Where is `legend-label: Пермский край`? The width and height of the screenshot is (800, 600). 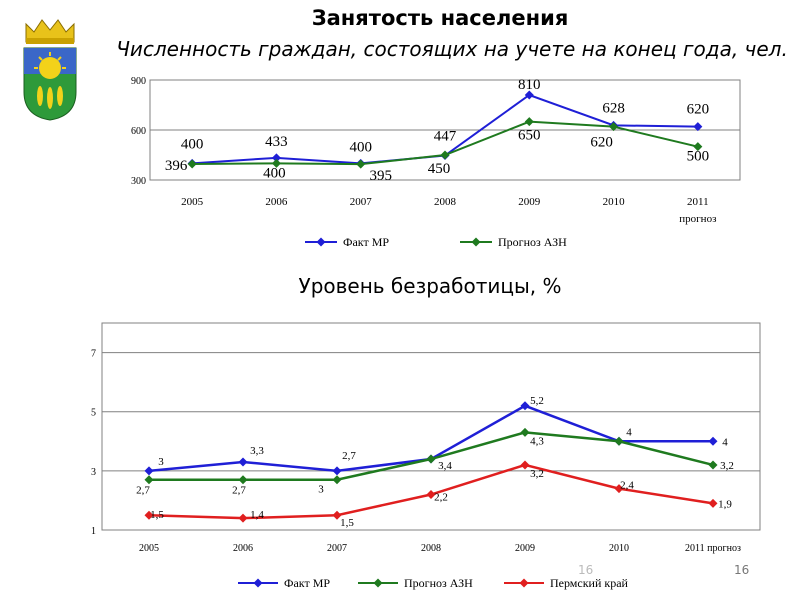 legend-label: Пермский край is located at coordinates (589, 583).